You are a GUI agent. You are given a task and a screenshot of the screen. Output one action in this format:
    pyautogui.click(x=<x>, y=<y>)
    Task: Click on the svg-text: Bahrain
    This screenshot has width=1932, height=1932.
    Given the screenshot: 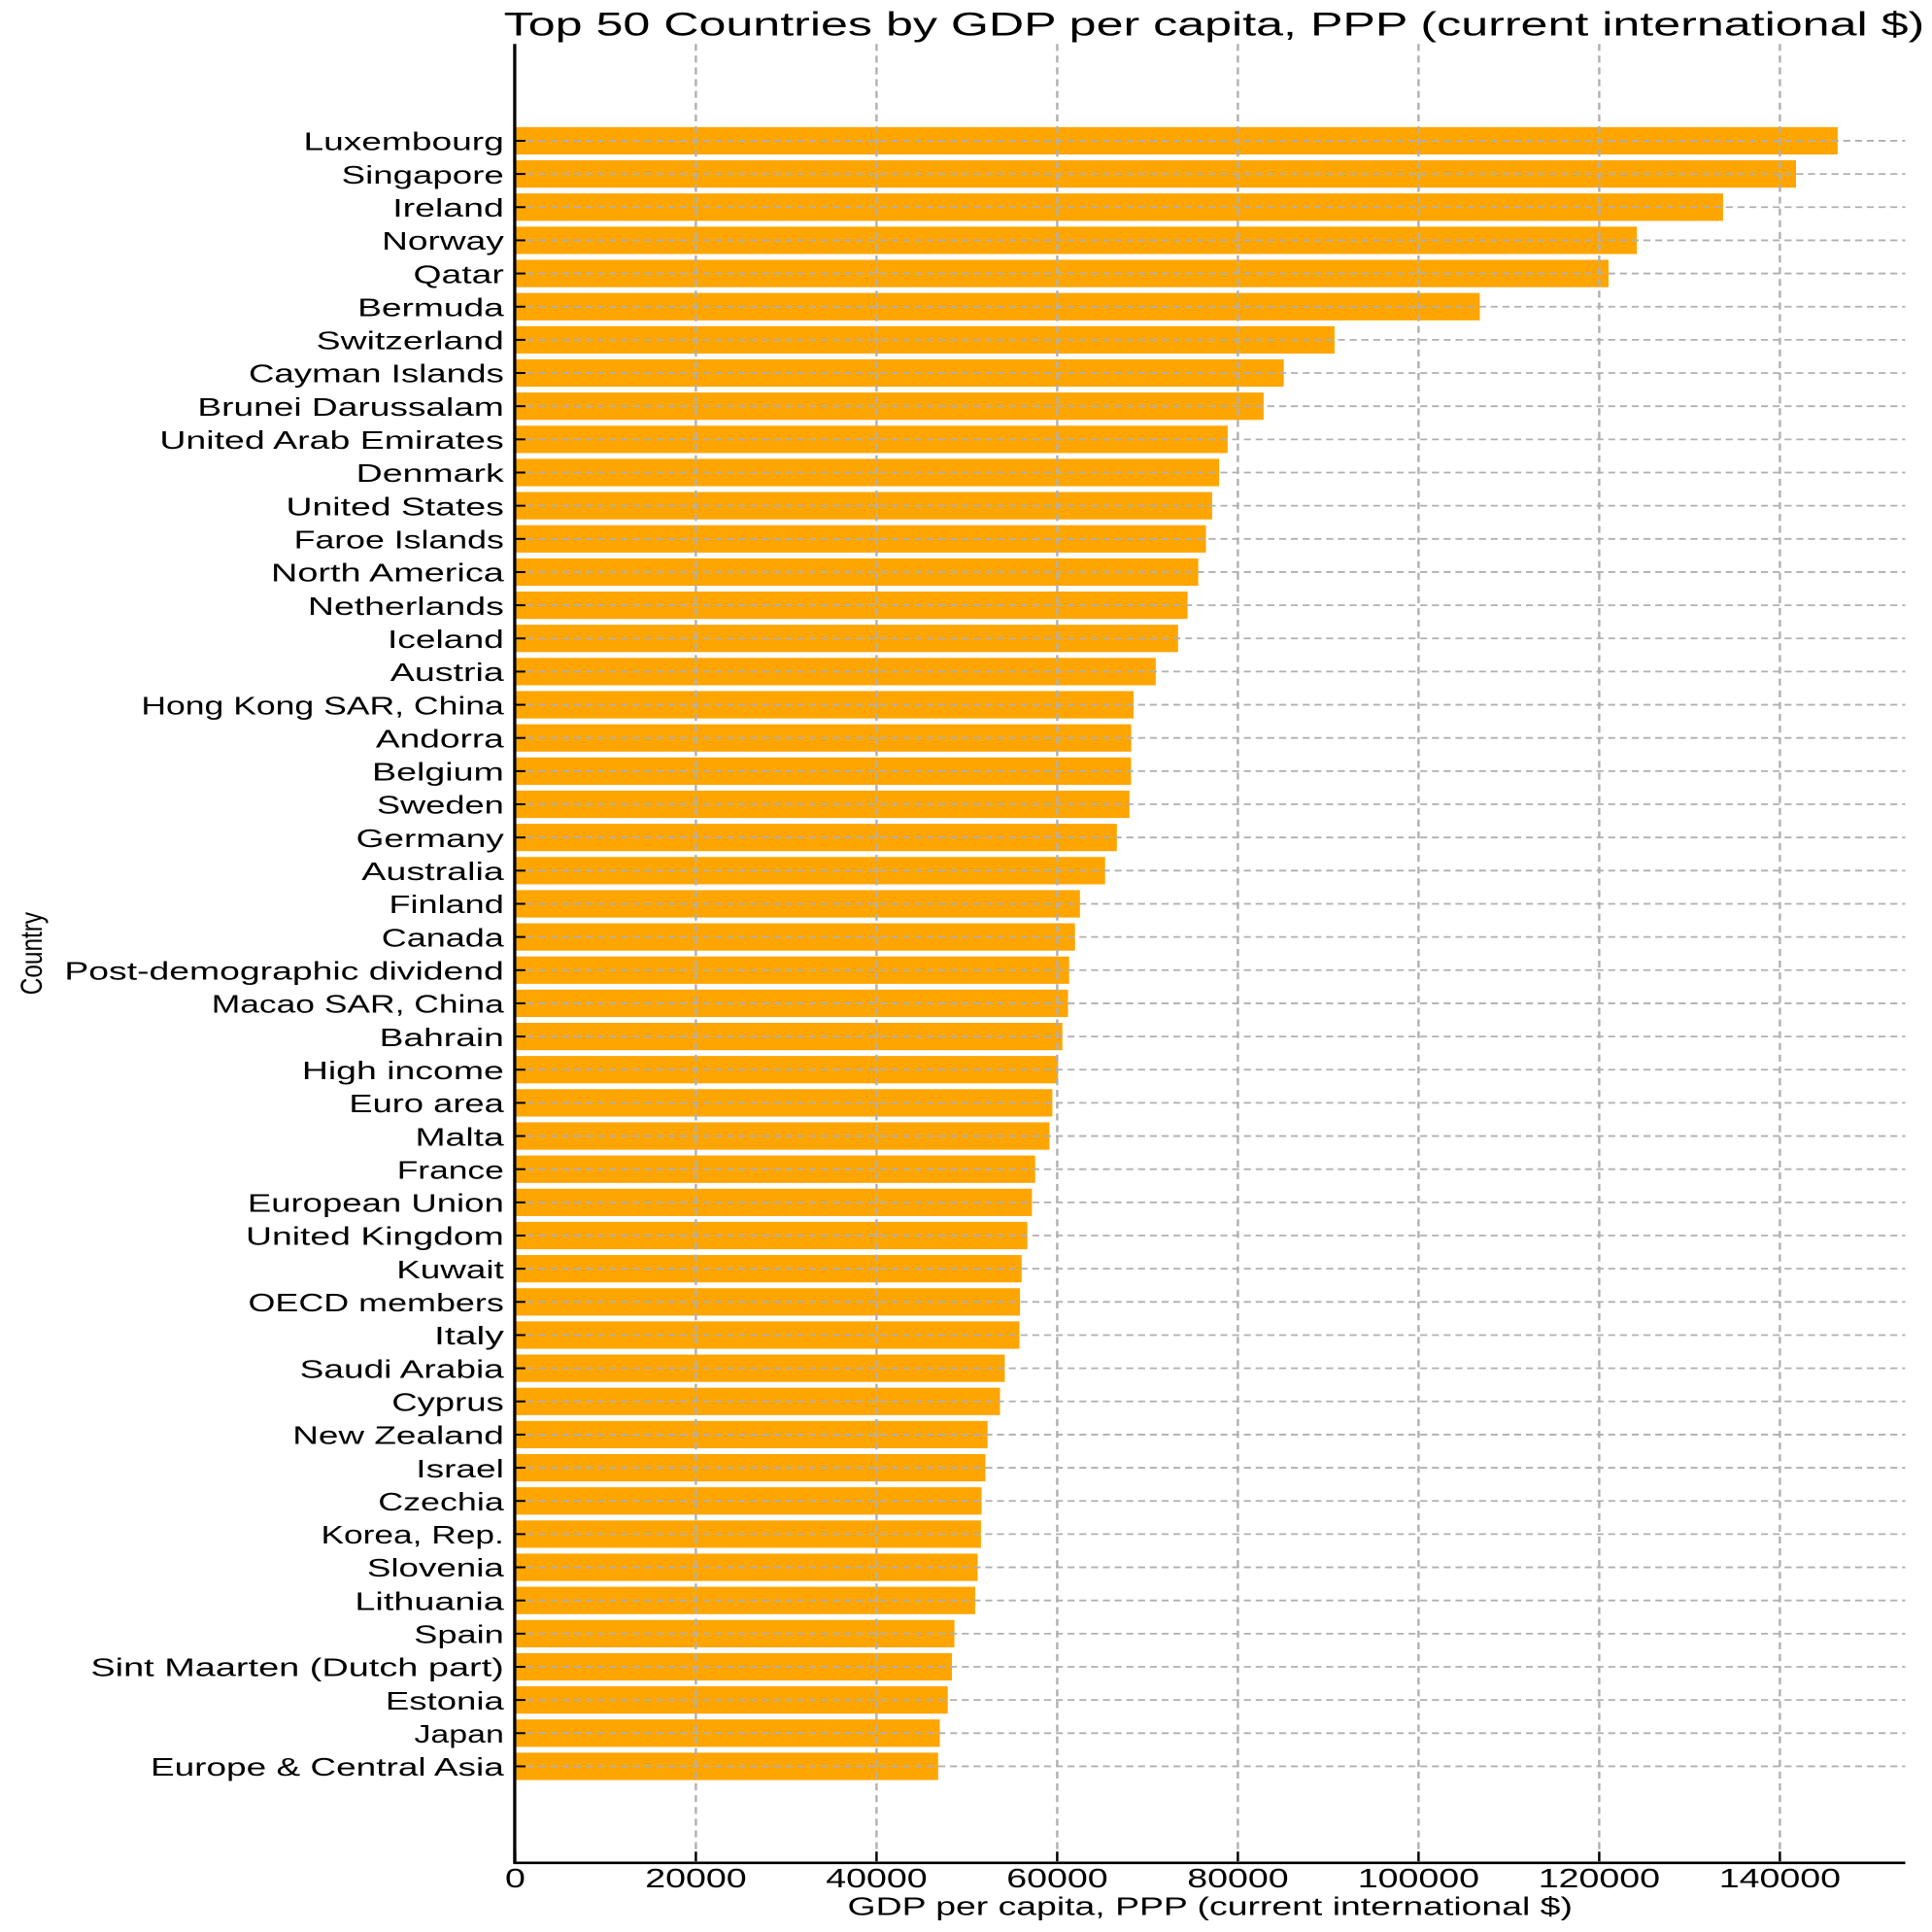 What is the action you would take?
    pyautogui.click(x=442, y=1037)
    